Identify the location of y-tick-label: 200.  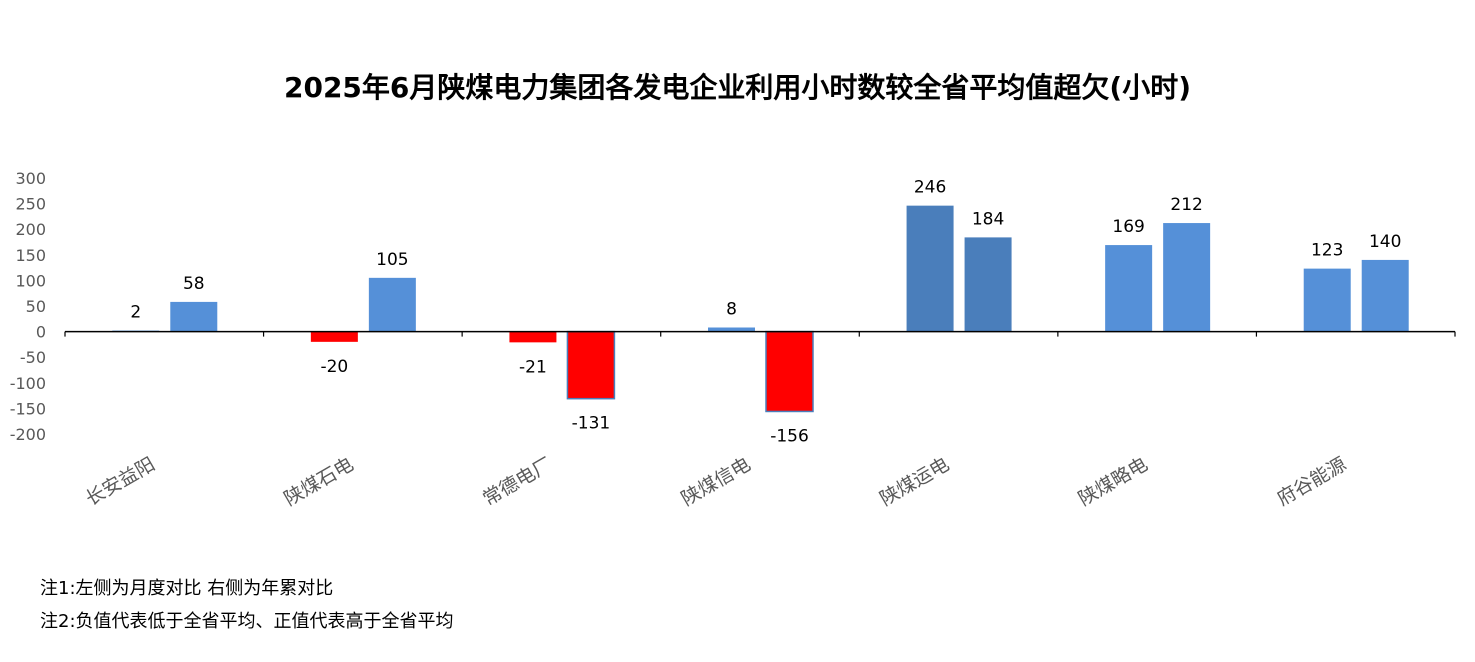
(30, 229).